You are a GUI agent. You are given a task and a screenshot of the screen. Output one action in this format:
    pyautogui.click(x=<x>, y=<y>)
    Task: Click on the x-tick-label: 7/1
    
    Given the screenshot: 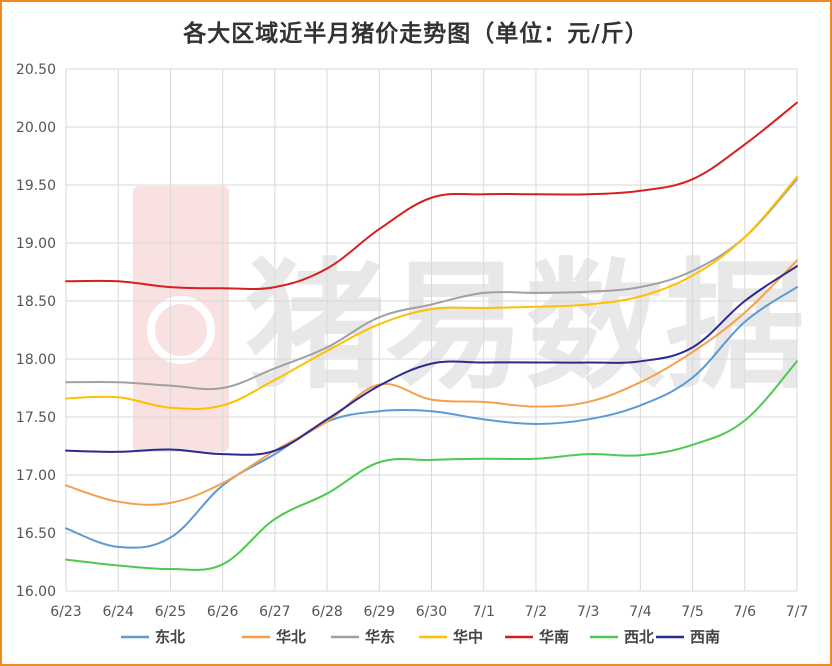 What is the action you would take?
    pyautogui.click(x=483, y=612)
    